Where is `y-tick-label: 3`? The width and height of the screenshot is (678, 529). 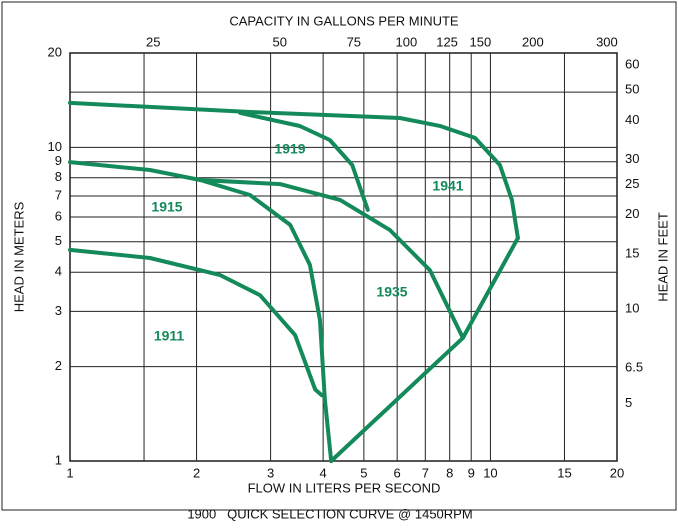
y-tick-label: 3 is located at coordinates (58, 310).